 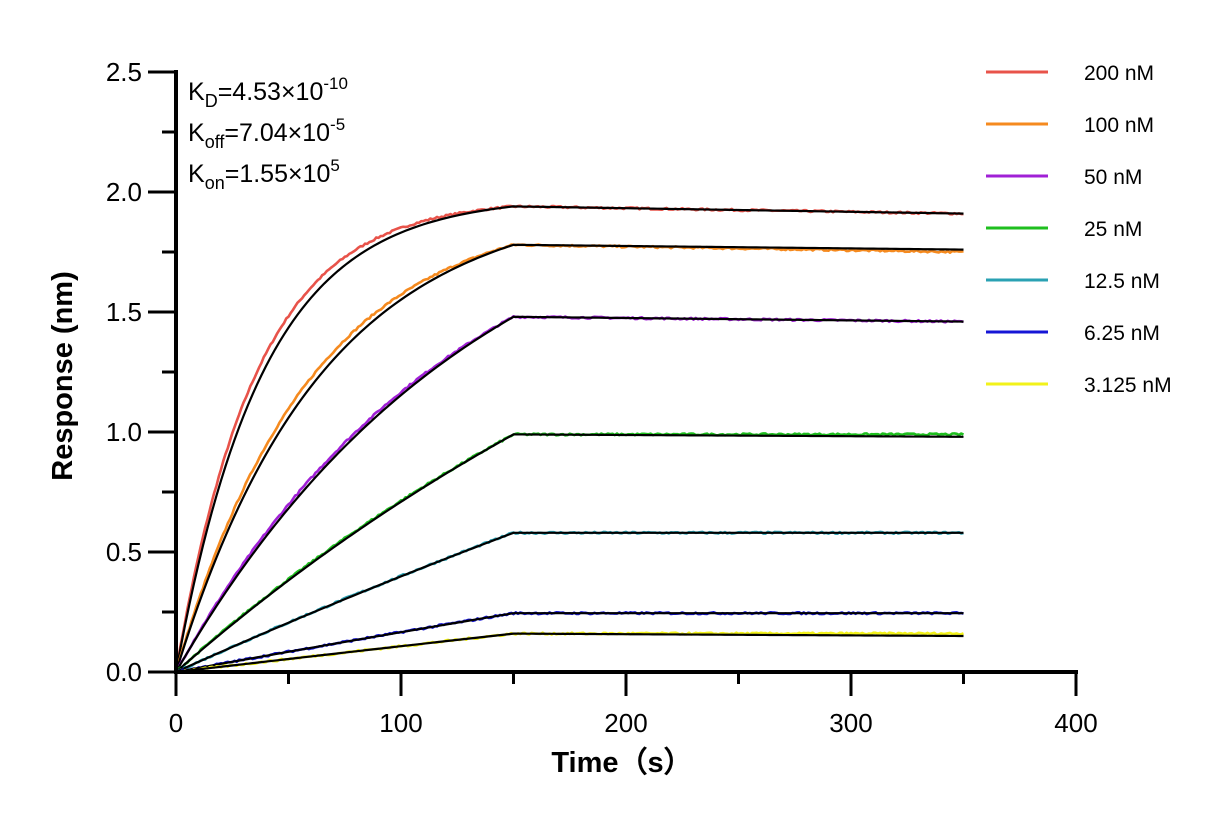 I want to click on kon-annotation: Kon=1.55×105, so click(x=264, y=174).